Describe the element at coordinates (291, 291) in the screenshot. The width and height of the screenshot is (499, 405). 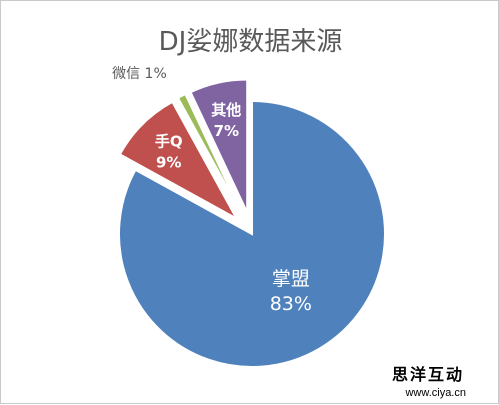
I see `slice-label-0: 掌盟 83%` at that location.